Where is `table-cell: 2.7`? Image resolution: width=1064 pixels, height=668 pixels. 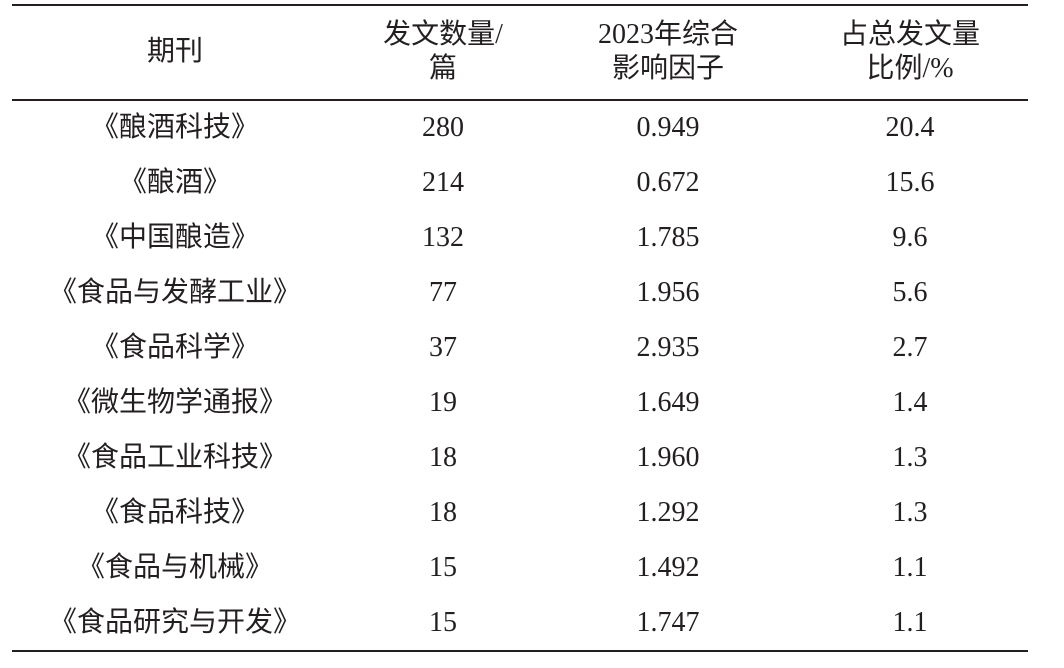
table-cell: 2.7 is located at coordinates (910, 347).